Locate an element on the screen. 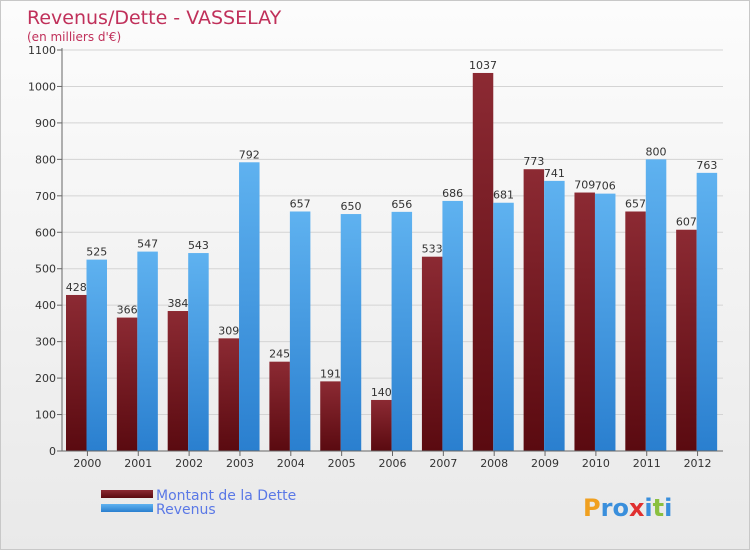 The height and width of the screenshot is (553, 750). bar-revenus-2010 is located at coordinates (605, 322).